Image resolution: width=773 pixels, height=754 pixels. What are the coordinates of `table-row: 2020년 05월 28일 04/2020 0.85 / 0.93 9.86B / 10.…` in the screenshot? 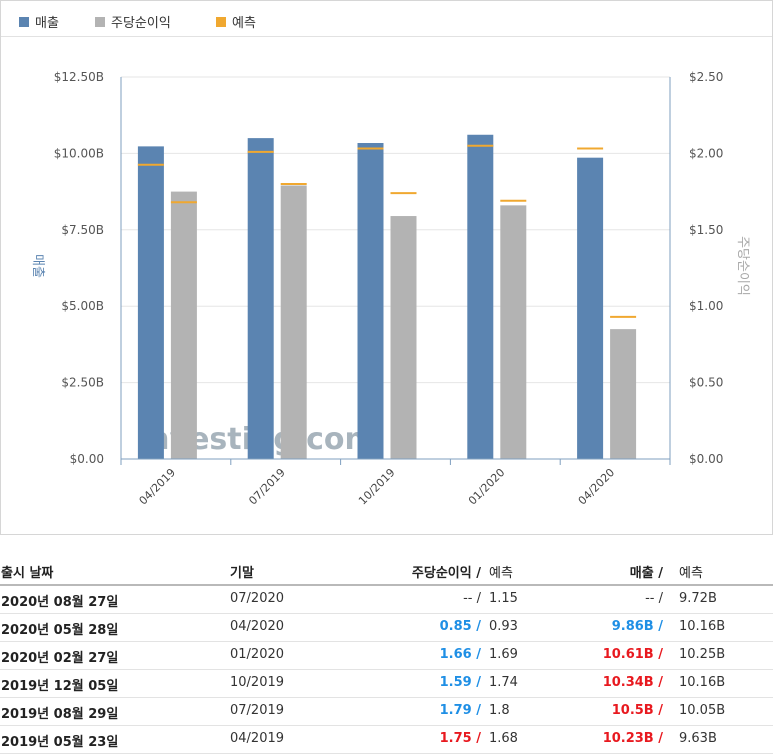 It's located at (386, 628).